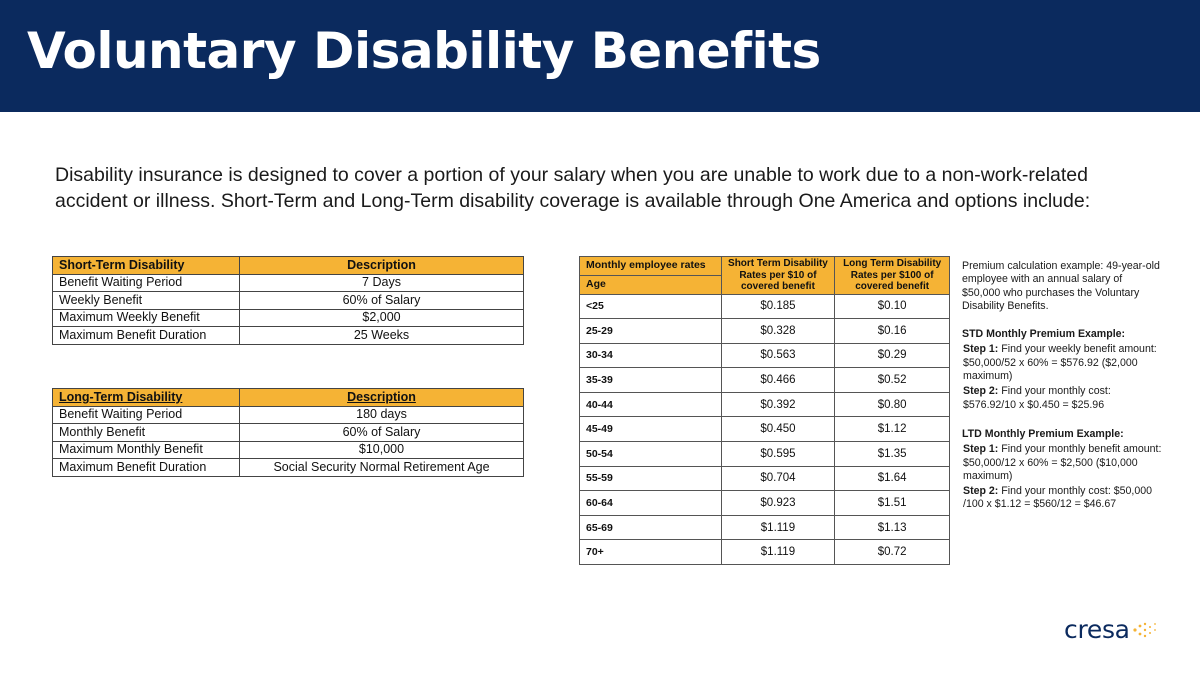  I want to click on table-row: 60-64 $0.923 $1.51, so click(764, 503).